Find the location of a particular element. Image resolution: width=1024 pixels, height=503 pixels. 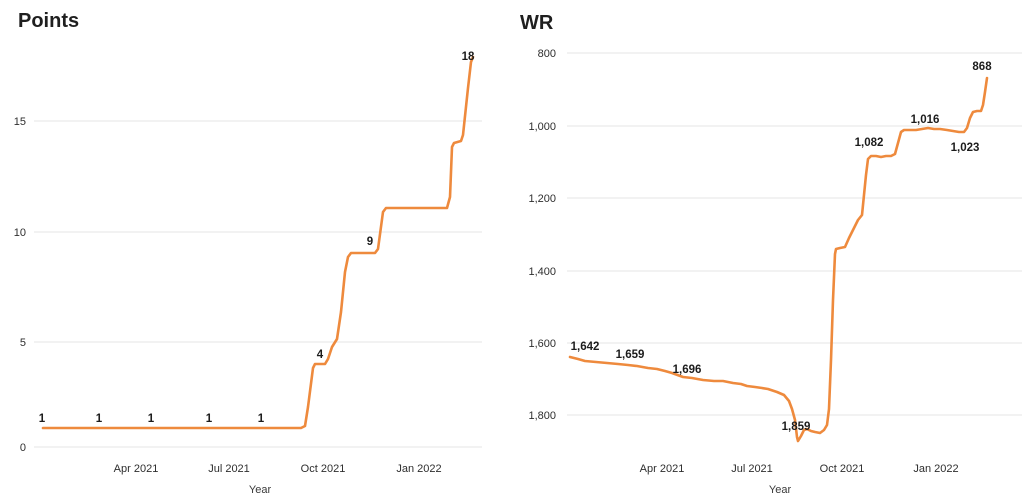

y-tick-label: 15 is located at coordinates (20, 122).